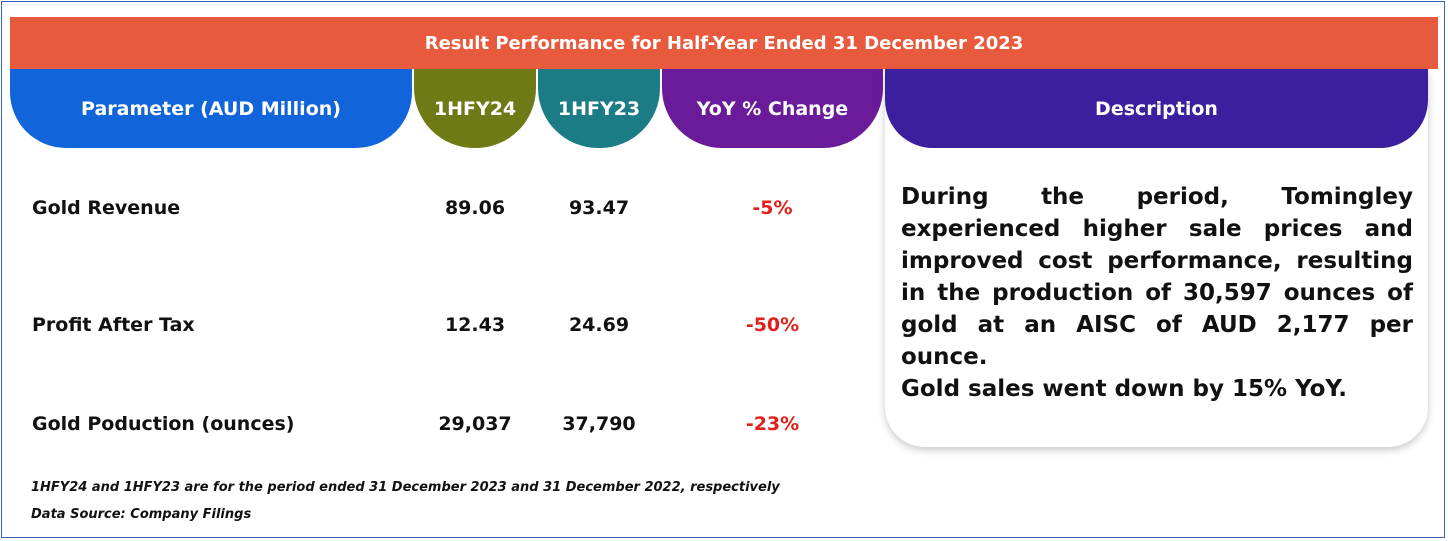 This screenshot has width=1448, height=541. What do you see at coordinates (599, 325) in the screenshot?
I see `row-1hfy23-value: 24.69` at bounding box center [599, 325].